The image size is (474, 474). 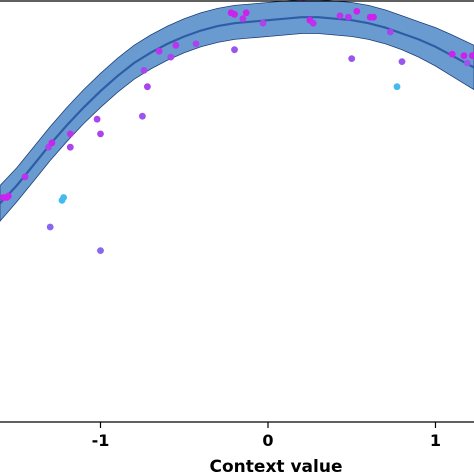 What do you see at coordinates (276, 465) in the screenshot?
I see `x-axis-label: Context value` at bounding box center [276, 465].